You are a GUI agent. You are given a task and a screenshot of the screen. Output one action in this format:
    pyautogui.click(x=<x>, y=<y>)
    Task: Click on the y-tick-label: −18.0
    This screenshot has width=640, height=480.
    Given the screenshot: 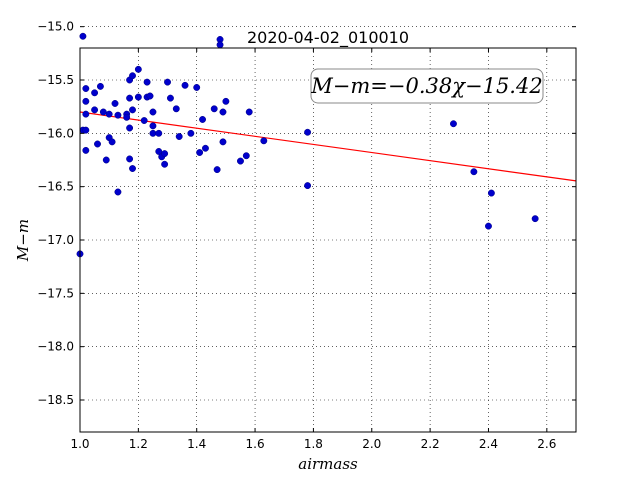 What is the action you would take?
    pyautogui.click(x=55, y=347)
    